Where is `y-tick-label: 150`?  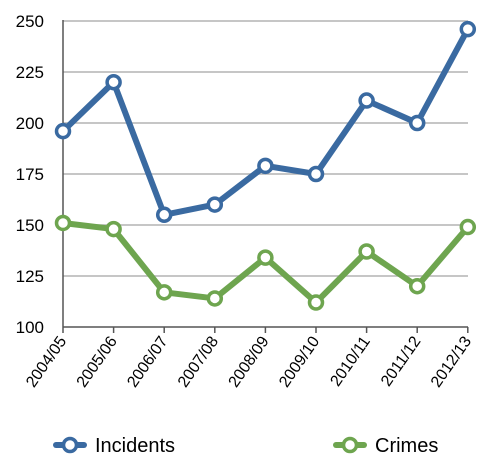
y-tick-label: 150 is located at coordinates (30, 225).